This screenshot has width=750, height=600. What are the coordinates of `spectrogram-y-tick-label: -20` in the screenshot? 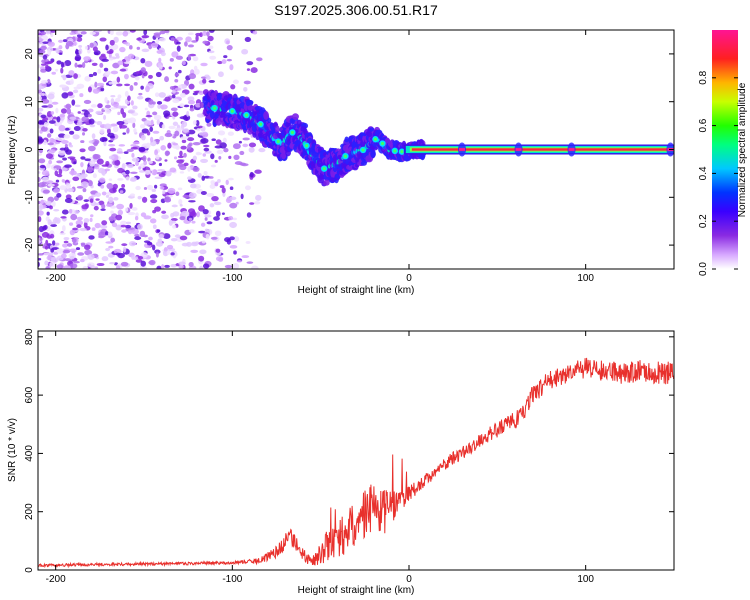 It's located at (29, 244).